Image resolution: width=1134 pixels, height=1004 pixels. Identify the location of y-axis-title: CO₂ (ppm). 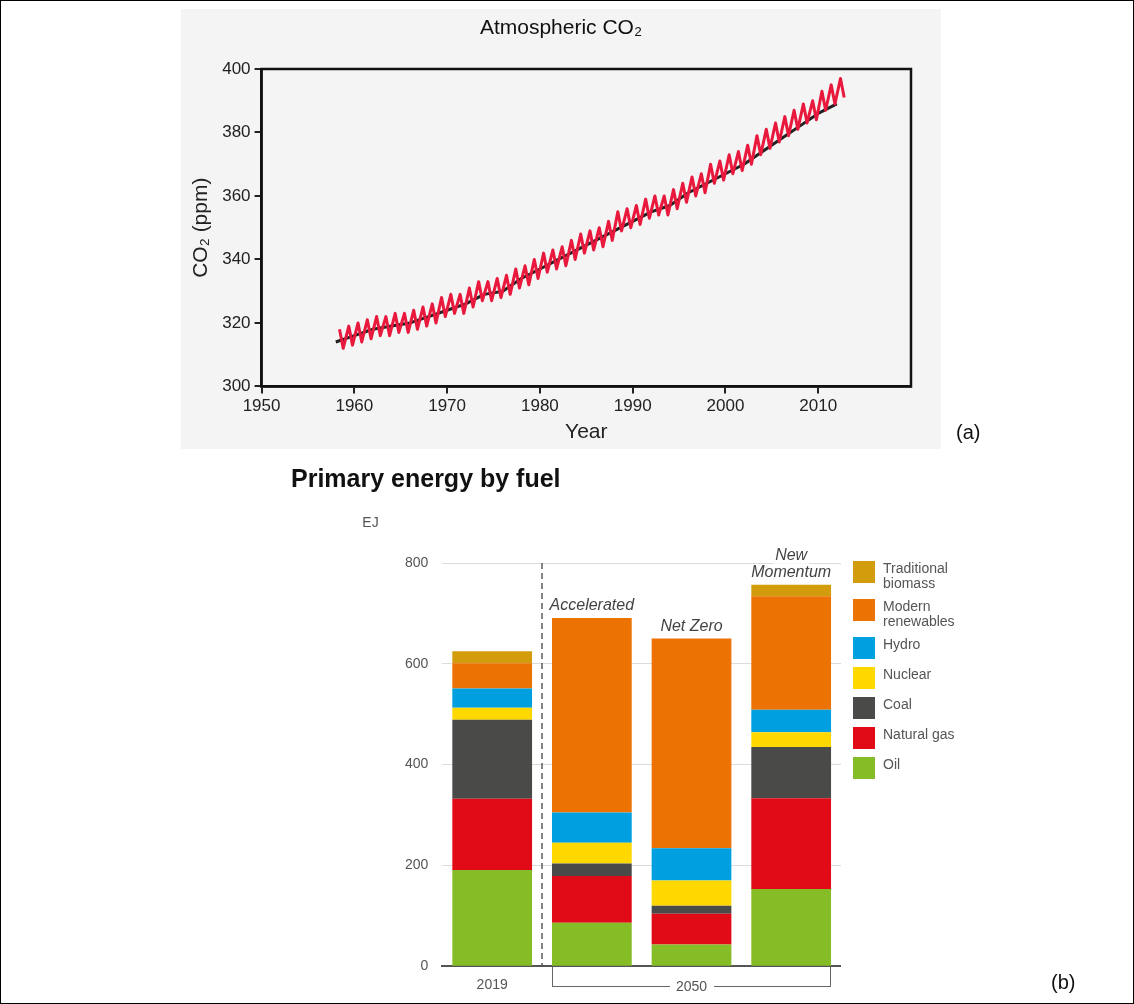
(200, 227).